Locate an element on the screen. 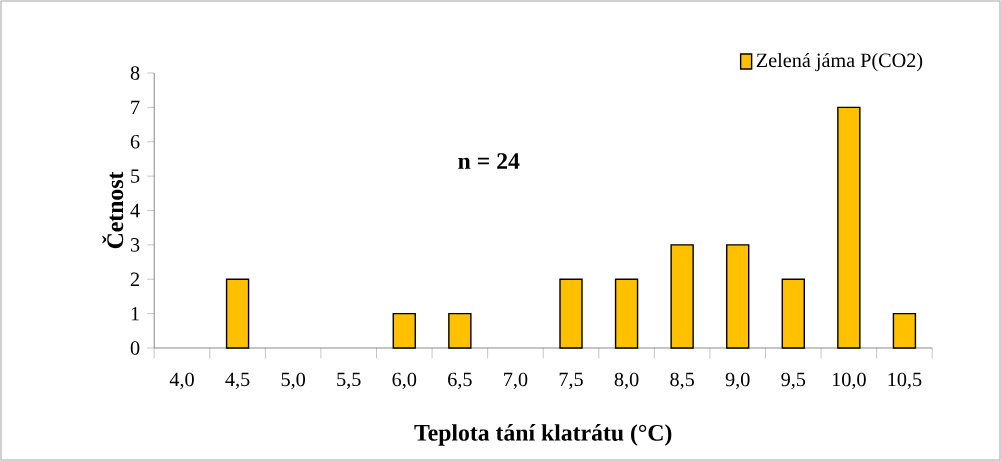 This screenshot has height=461, width=1001. x-tick-label: 10,0 is located at coordinates (849, 381).